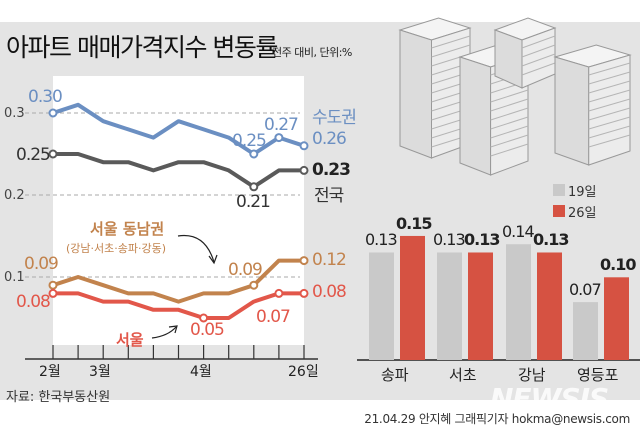  Describe the element at coordinates (249, 141) in the screenshot. I see `label-sudo-8: 0.25` at that location.